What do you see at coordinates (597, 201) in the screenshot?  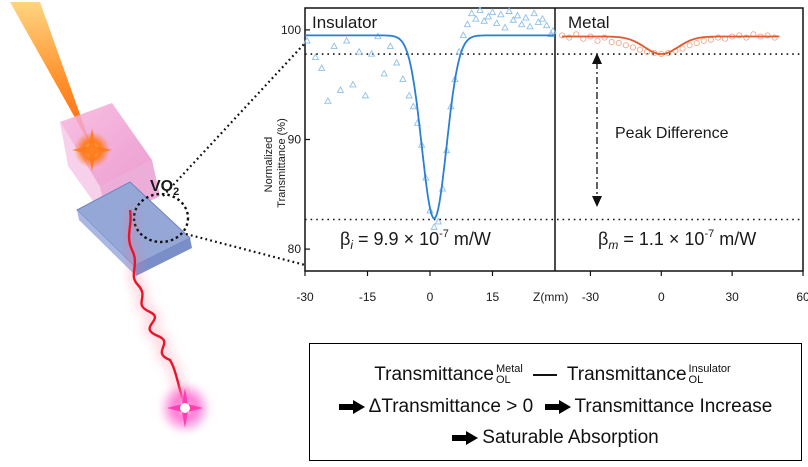 I see `arrowhead-down` at bounding box center [597, 201].